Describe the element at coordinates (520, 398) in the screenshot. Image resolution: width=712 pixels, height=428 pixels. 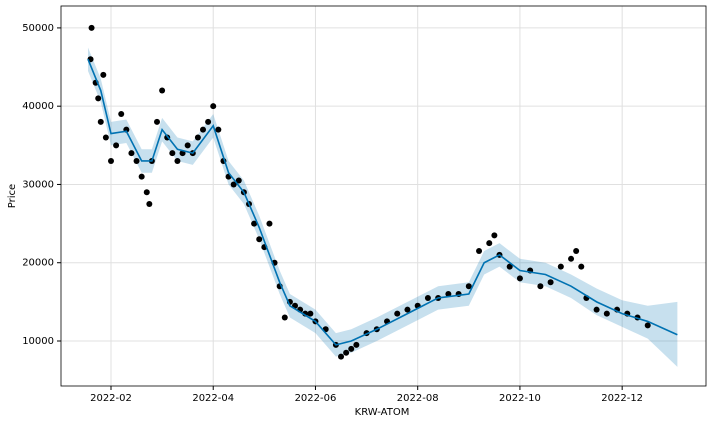
I see `x-tick-label: 2022-10` at that location.